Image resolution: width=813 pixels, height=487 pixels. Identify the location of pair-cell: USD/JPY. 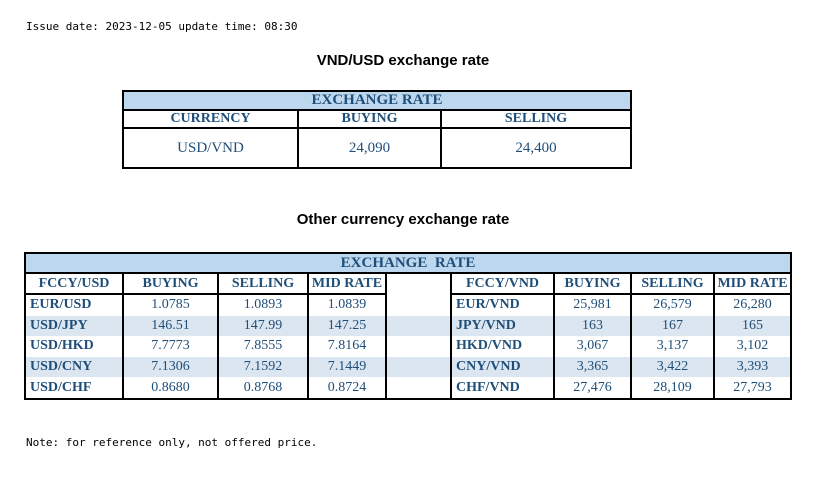
(74, 326).